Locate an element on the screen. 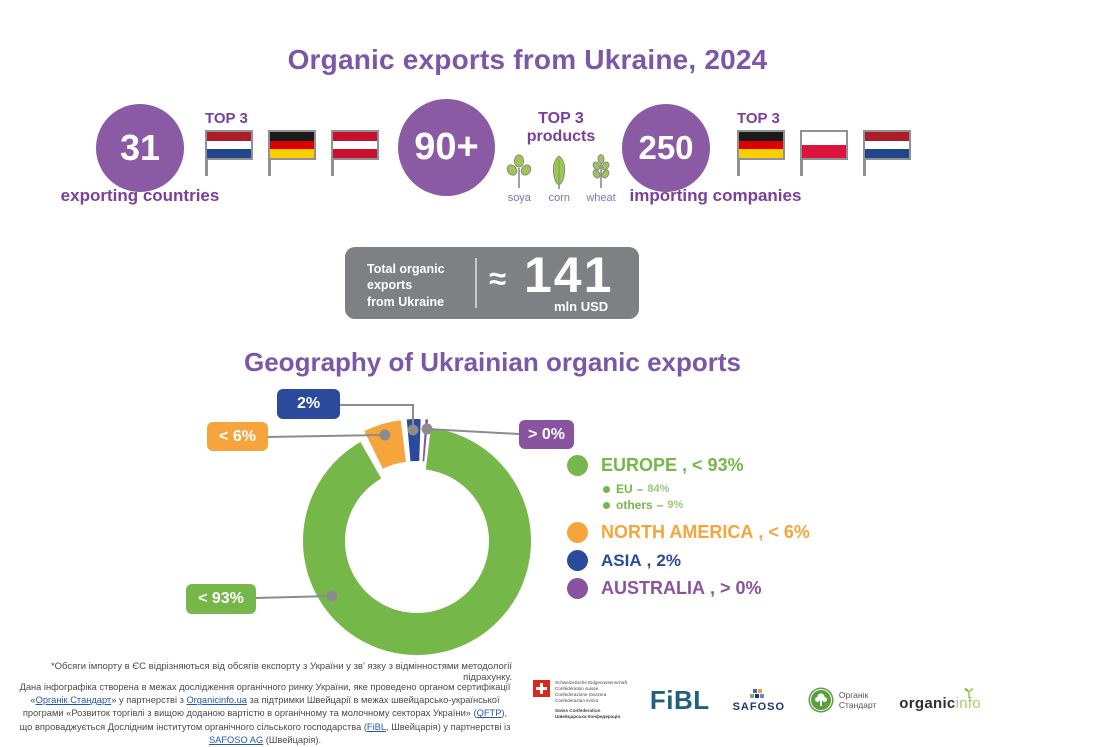  stat-circle-exporting-countries: 31 is located at coordinates (140, 148).